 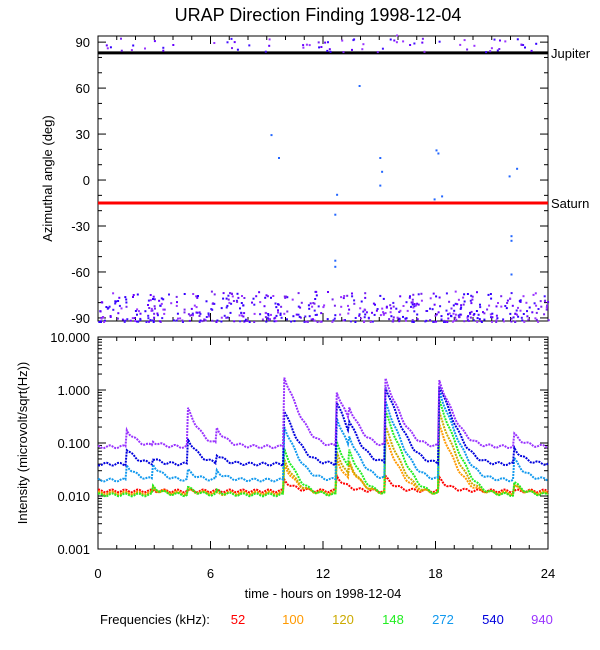 I want to click on x-tick-label: 6, so click(x=210, y=573).